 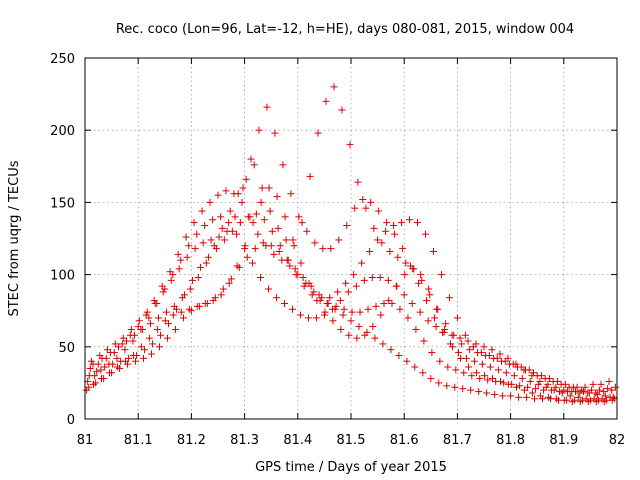 What do you see at coordinates (62, 240) in the screenshot?
I see `y-tick-labels: 0 50 100 150 200 250` at bounding box center [62, 240].